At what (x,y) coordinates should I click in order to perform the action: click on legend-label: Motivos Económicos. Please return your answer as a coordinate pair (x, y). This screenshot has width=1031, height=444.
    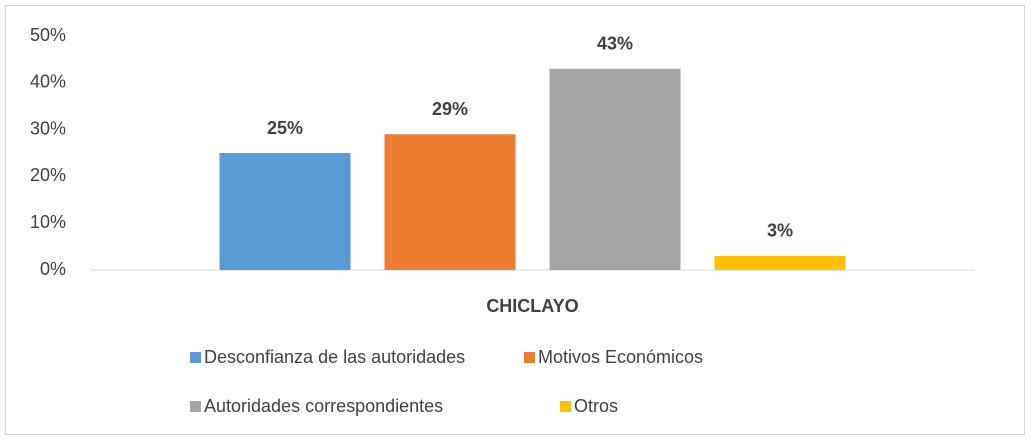
    Looking at the image, I should click on (620, 357).